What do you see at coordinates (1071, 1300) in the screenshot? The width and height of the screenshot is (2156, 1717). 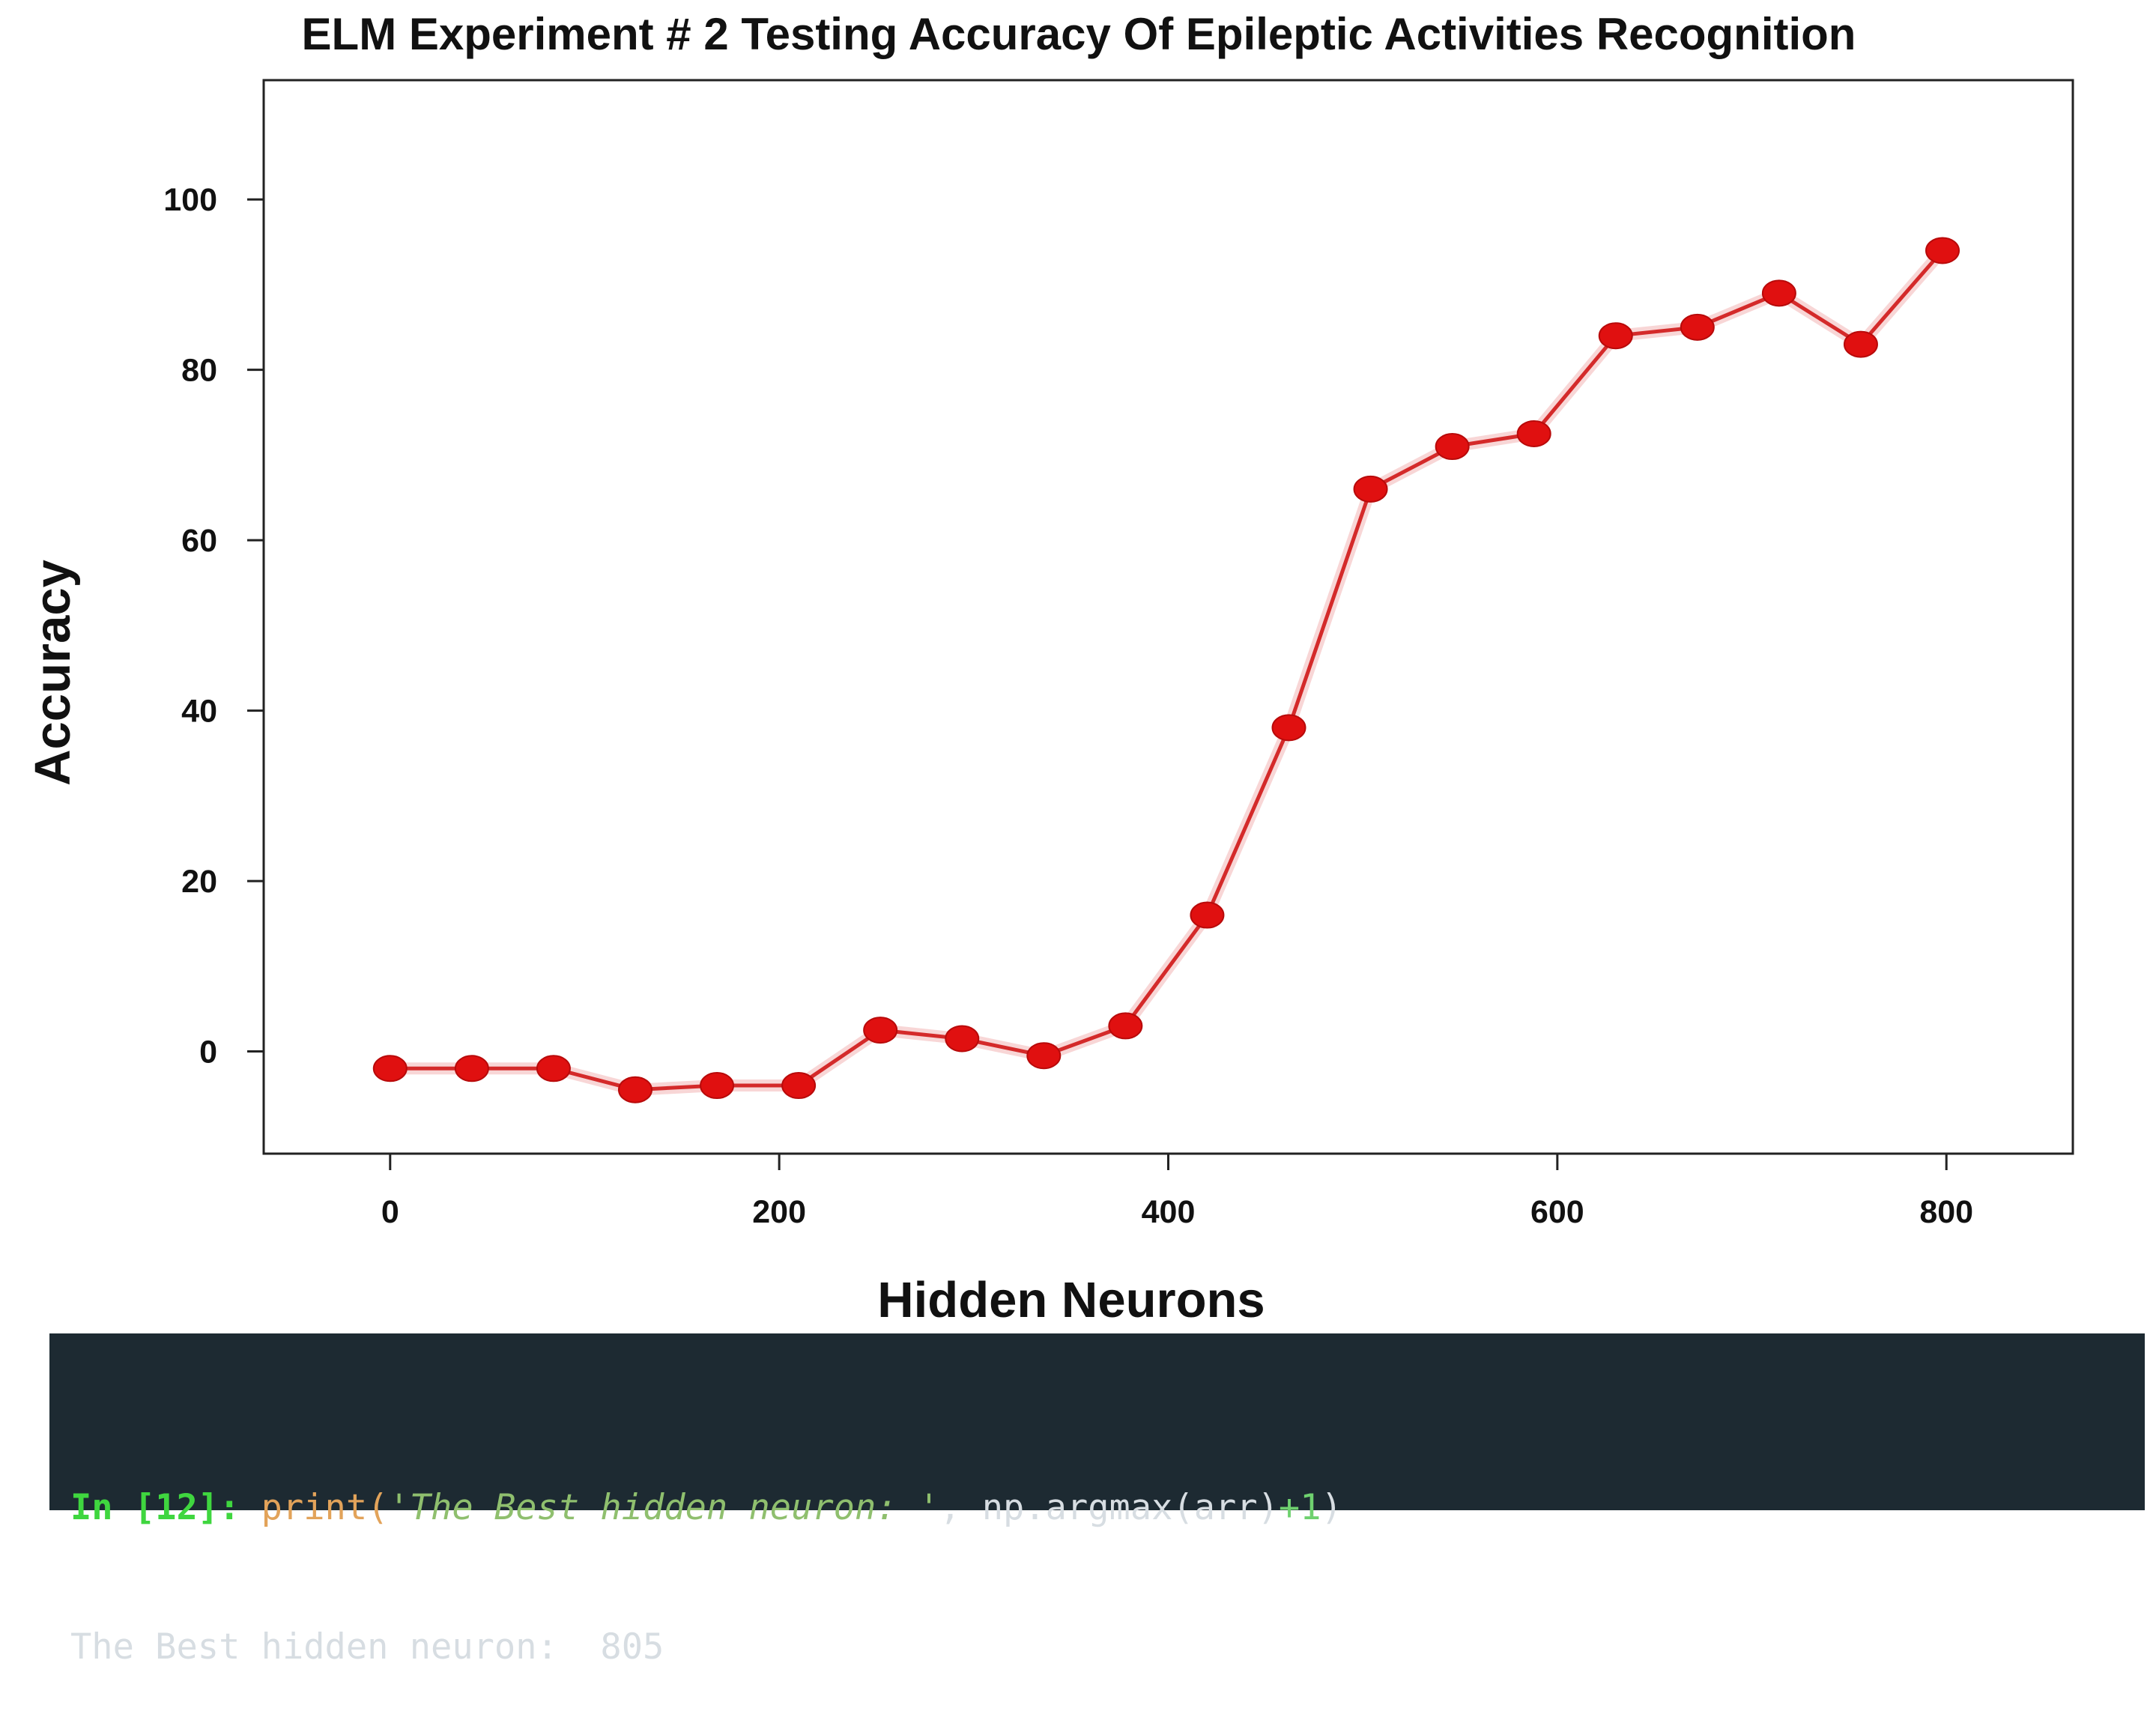 I see `x-axis-label: Hidden Neurons` at bounding box center [1071, 1300].